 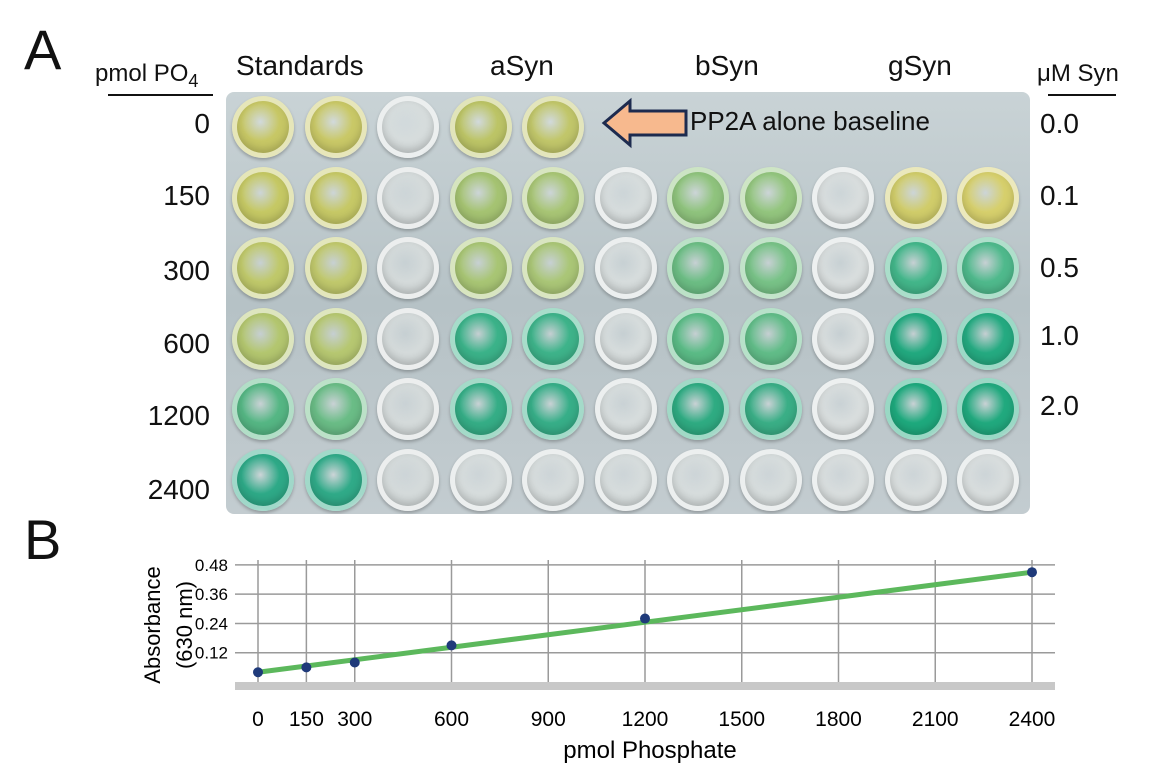 What do you see at coordinates (142, 73) in the screenshot?
I see `left-header-main: pmol PO` at bounding box center [142, 73].